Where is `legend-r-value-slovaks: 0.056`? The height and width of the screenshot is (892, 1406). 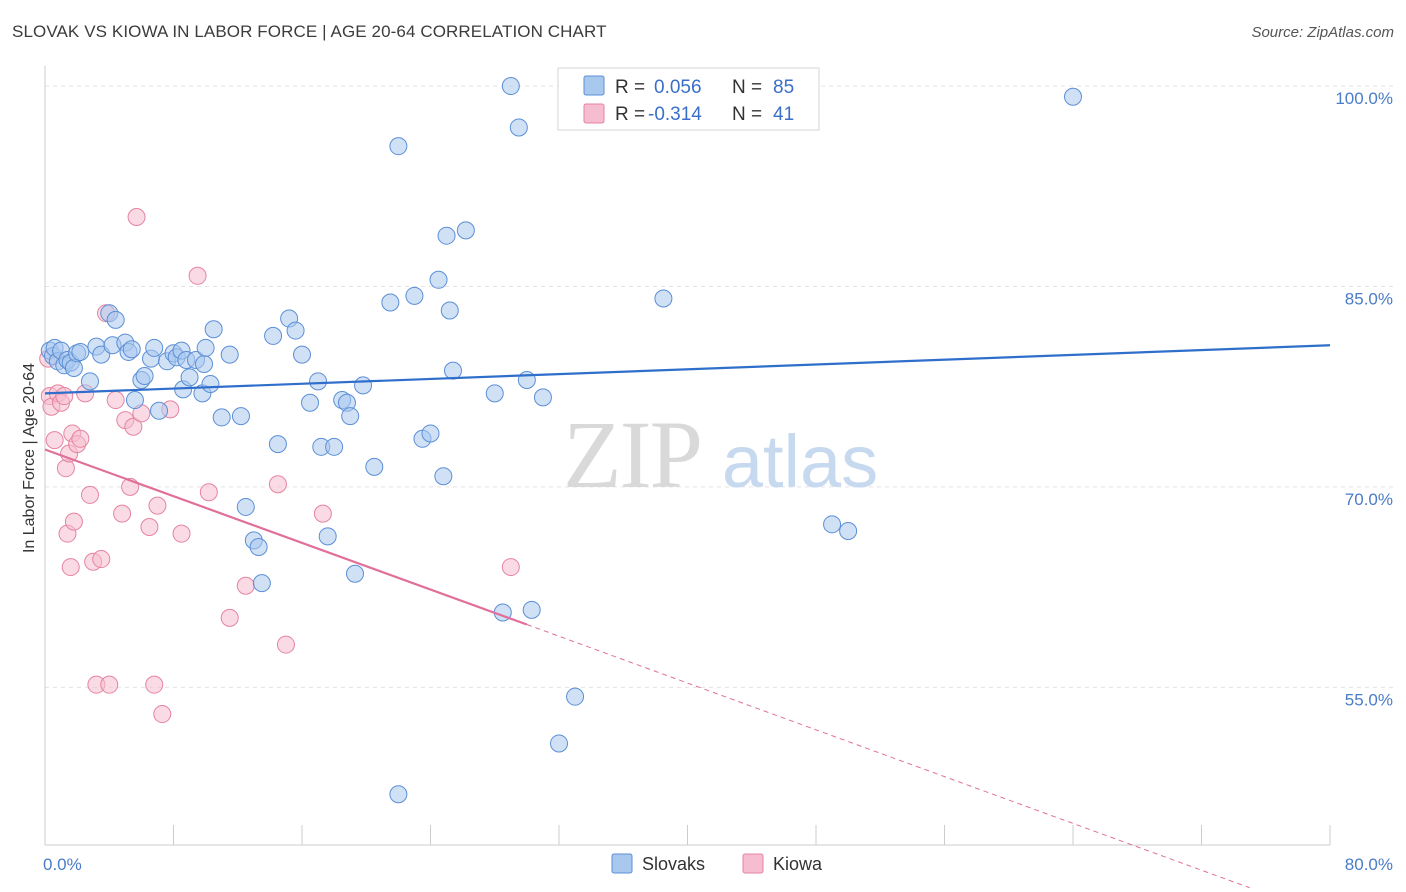 legend-r-value-slovaks: 0.056 is located at coordinates (678, 87).